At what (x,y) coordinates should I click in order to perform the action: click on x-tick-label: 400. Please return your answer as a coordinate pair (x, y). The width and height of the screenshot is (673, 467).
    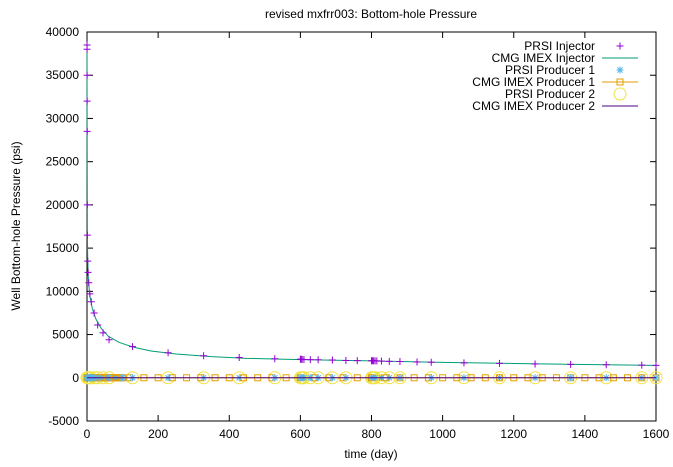
    Looking at the image, I should click on (229, 434).